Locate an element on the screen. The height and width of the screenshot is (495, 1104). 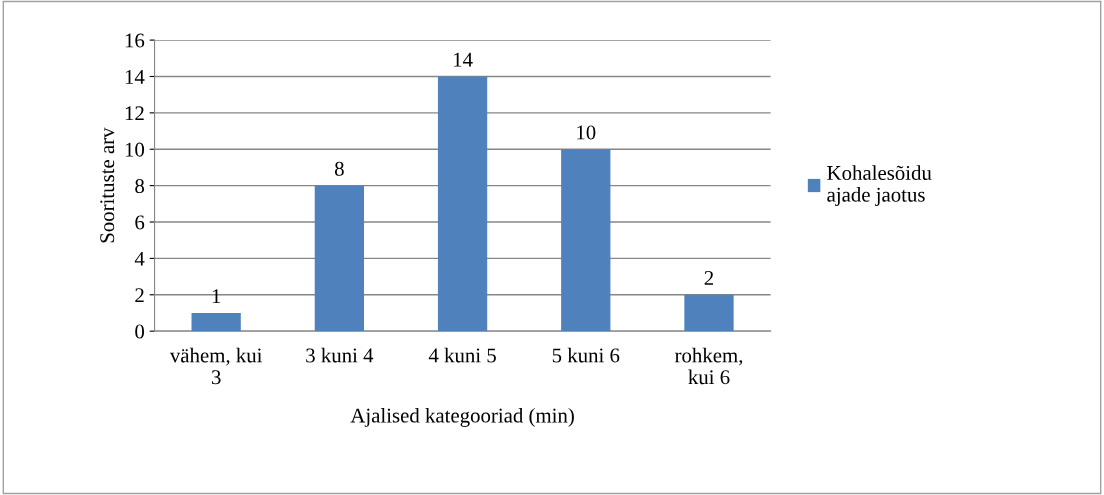
y-tick-label: 6 is located at coordinates (140, 222).